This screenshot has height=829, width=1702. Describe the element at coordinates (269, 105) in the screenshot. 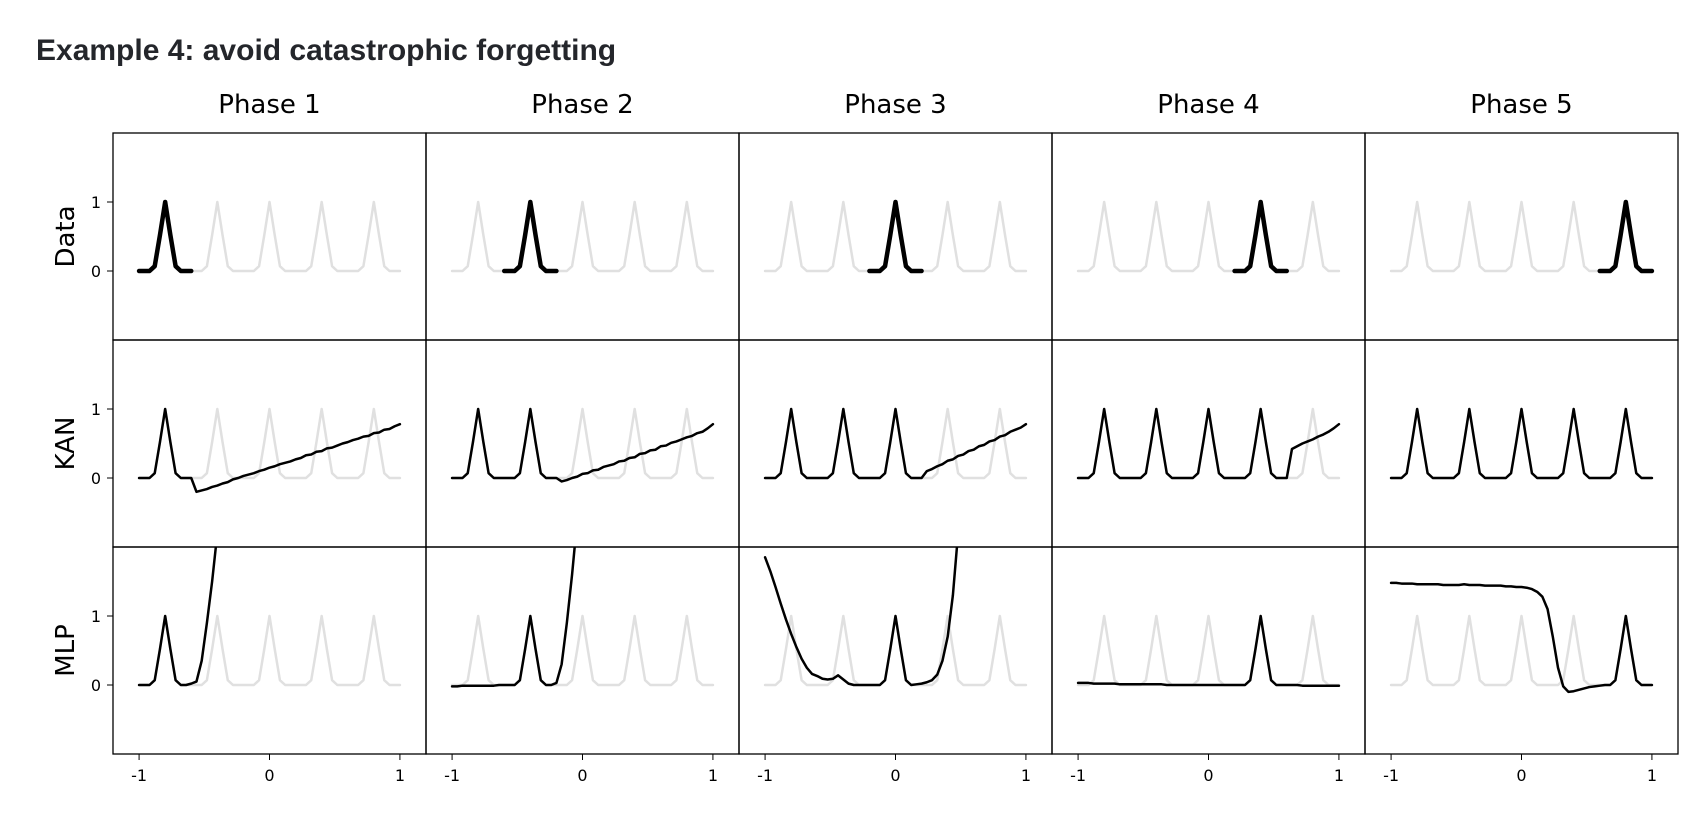

I see `column-title: Phase 1` at that location.